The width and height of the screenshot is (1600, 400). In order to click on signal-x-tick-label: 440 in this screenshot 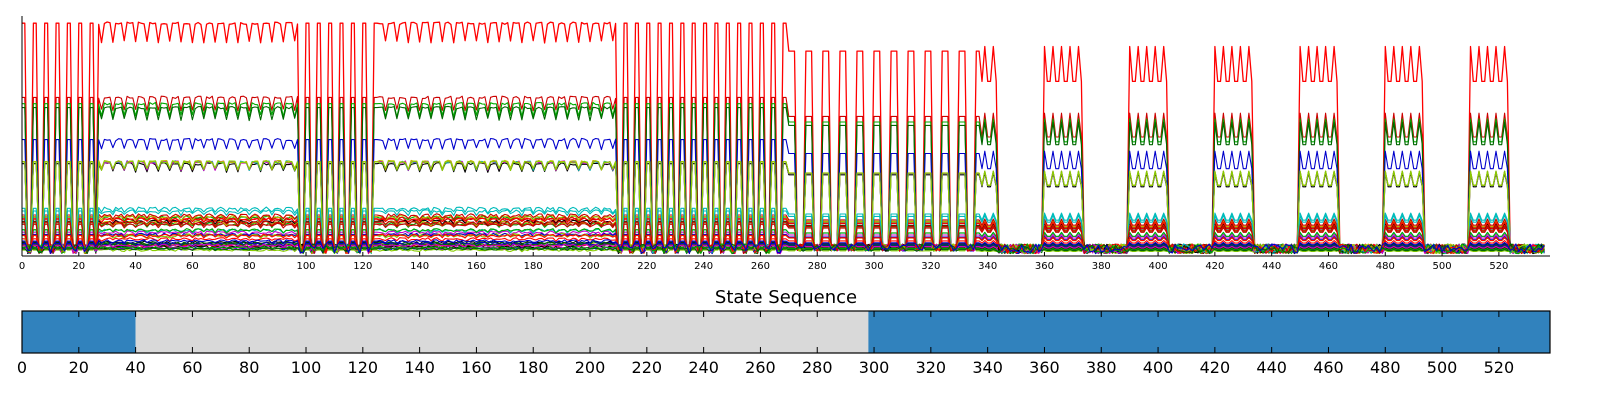, I will do `click(1271, 266)`.